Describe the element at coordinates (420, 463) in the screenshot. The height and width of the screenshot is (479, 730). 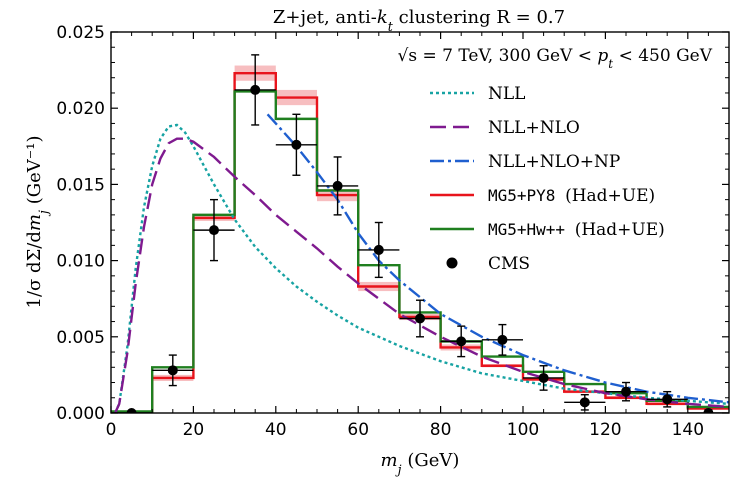
I see `x-axis-label: mj (GeV)` at that location.